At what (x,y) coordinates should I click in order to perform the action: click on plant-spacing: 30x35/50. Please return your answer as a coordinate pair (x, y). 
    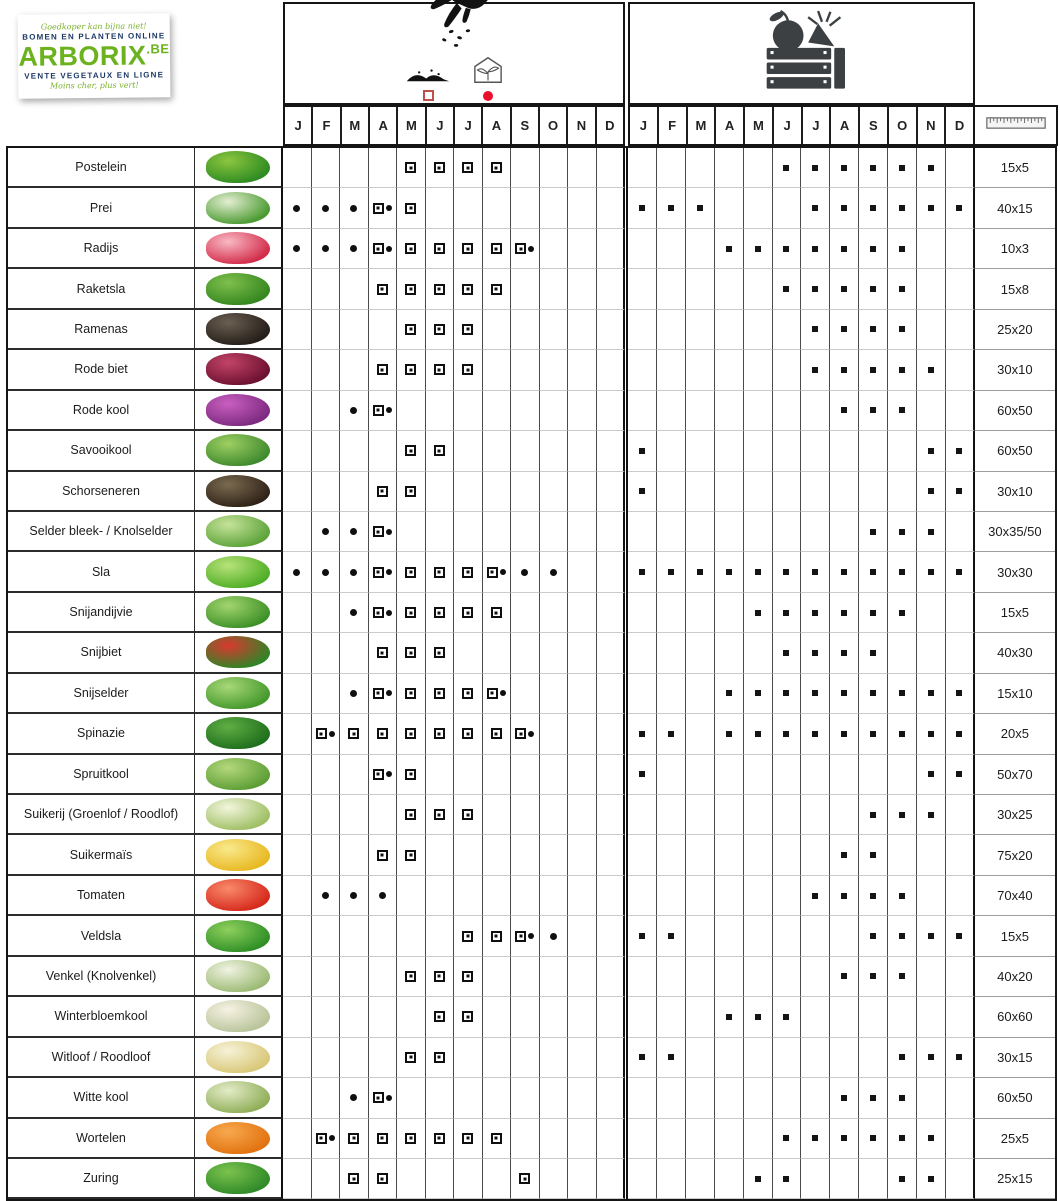
    Looking at the image, I should click on (1014, 532).